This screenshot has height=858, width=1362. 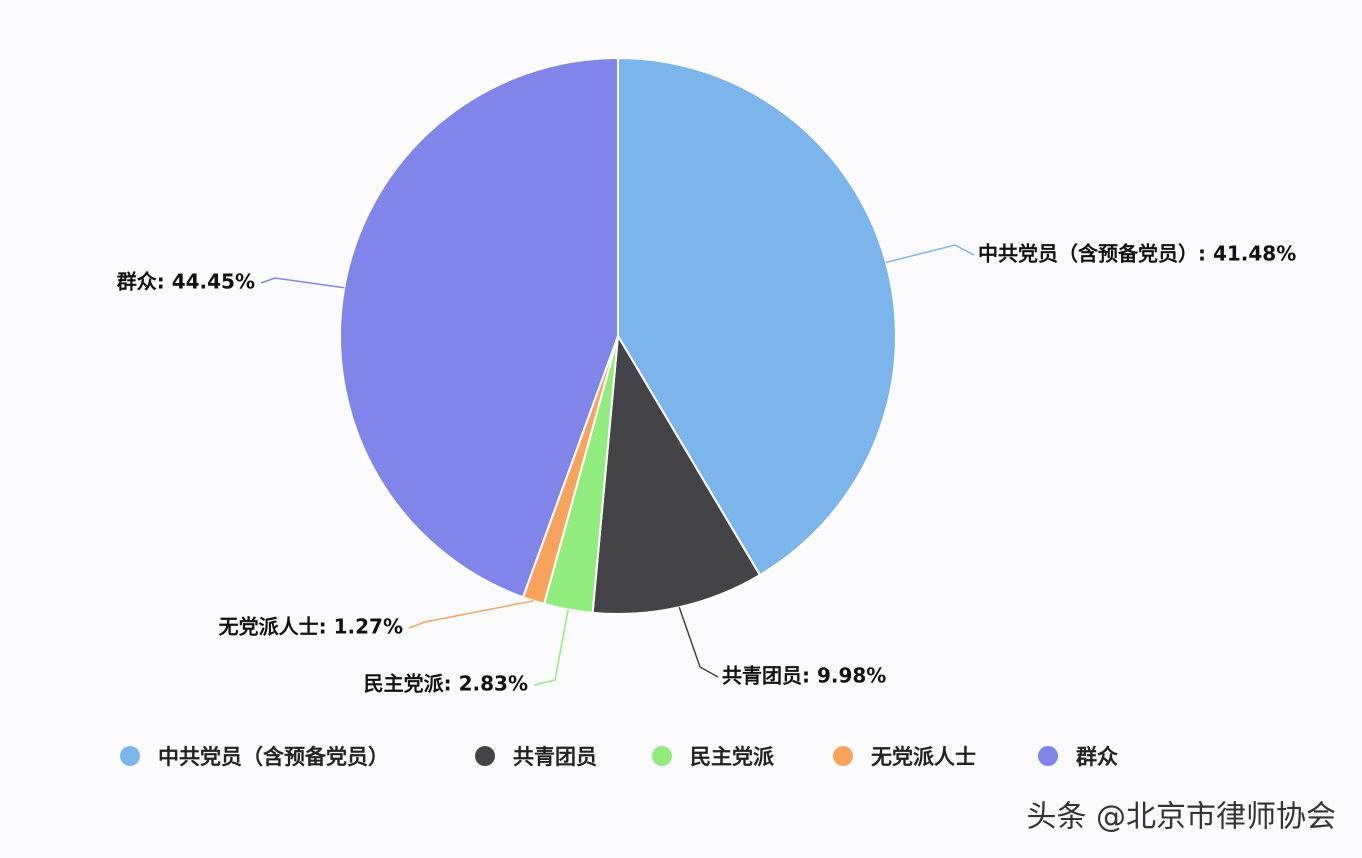 What do you see at coordinates (446, 684) in the screenshot?
I see `data-label: 民主党派: 2.83%` at bounding box center [446, 684].